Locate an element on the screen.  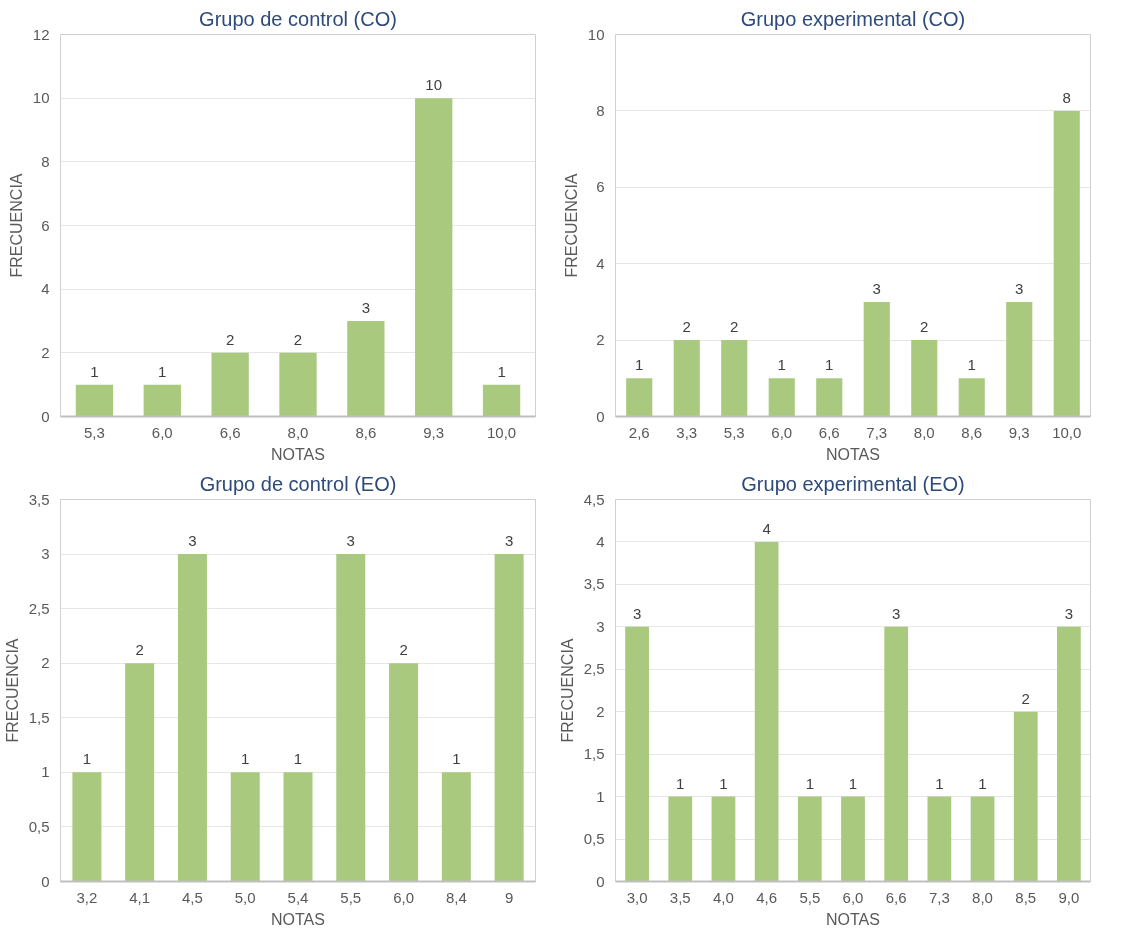
y-tick-label: 3 is located at coordinates (45, 554).